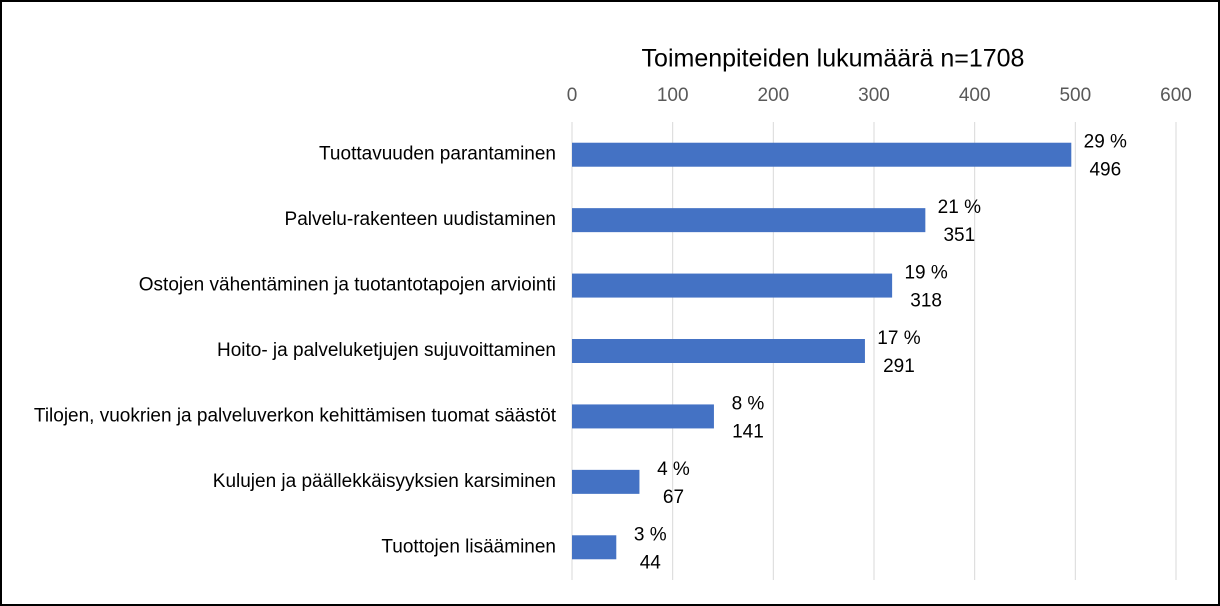  What do you see at coordinates (959, 207) in the screenshot?
I see `data-label-percent: 21 %` at bounding box center [959, 207].